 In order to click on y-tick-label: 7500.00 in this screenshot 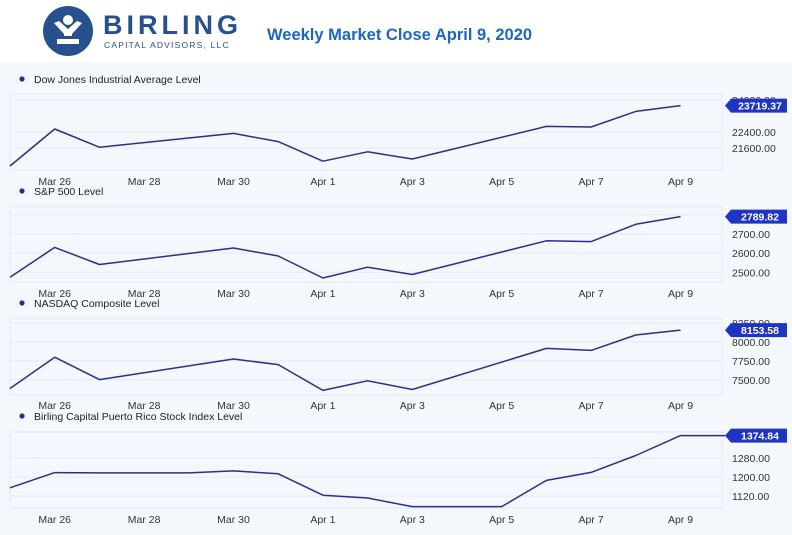, I will do `click(751, 381)`.